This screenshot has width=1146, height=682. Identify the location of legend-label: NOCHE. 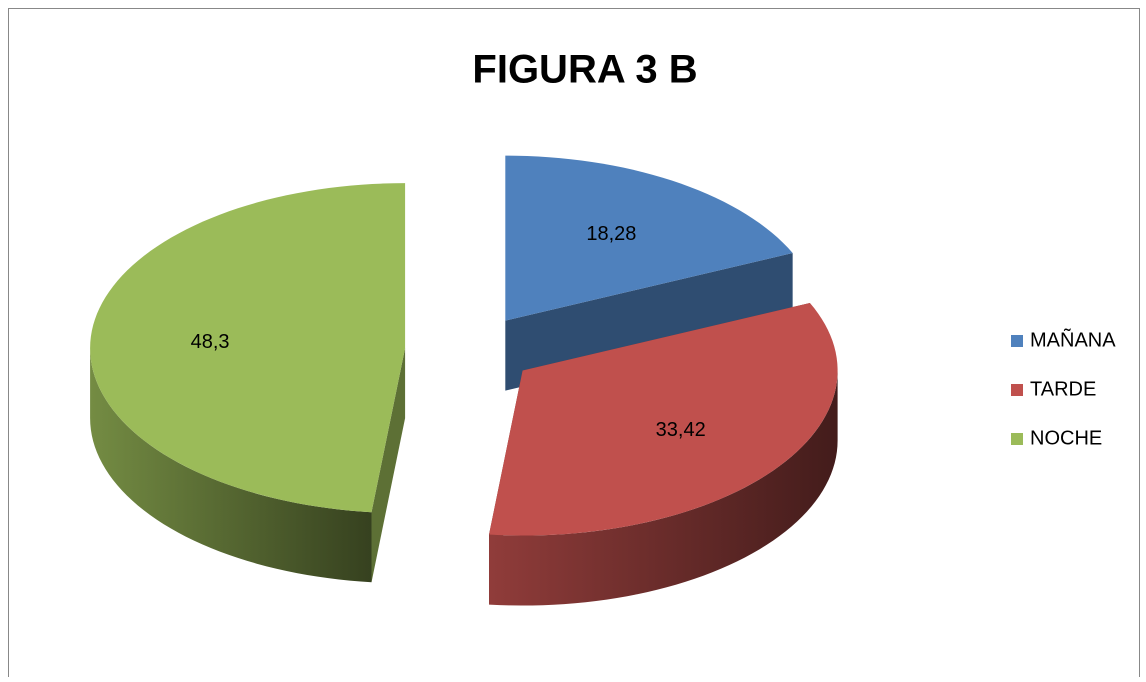
(1066, 438).